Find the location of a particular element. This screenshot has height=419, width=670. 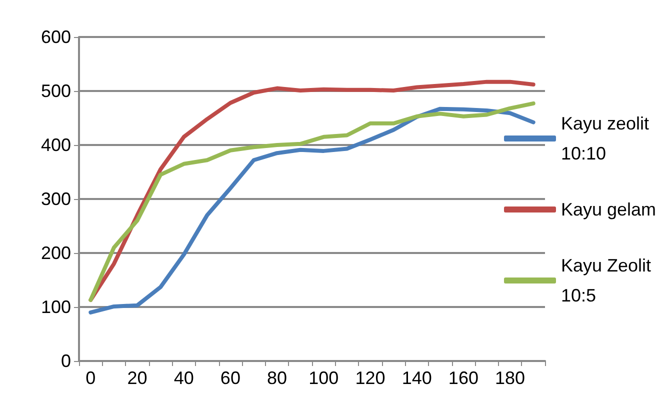

x-tick-label: 0 is located at coordinates (91, 378).